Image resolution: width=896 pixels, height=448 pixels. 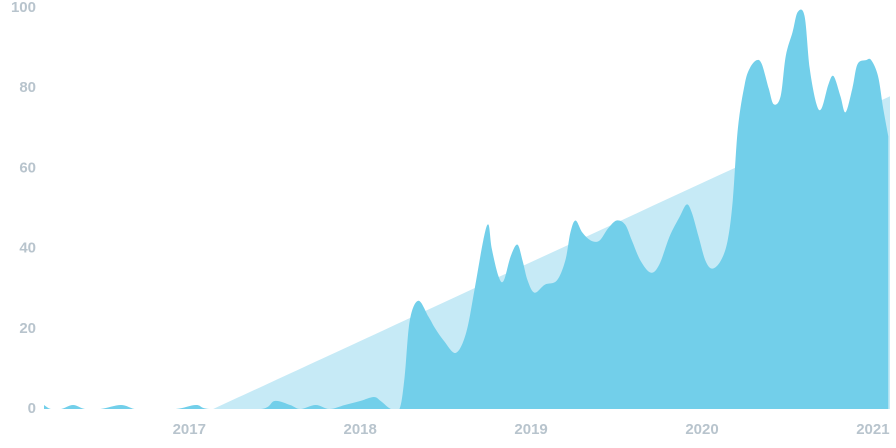 I want to click on x-tick-label: 2018, so click(x=359, y=429).